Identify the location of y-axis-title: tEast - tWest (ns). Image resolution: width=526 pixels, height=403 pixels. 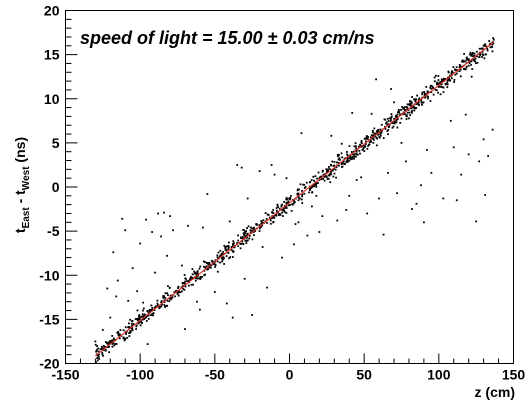
(22, 185).